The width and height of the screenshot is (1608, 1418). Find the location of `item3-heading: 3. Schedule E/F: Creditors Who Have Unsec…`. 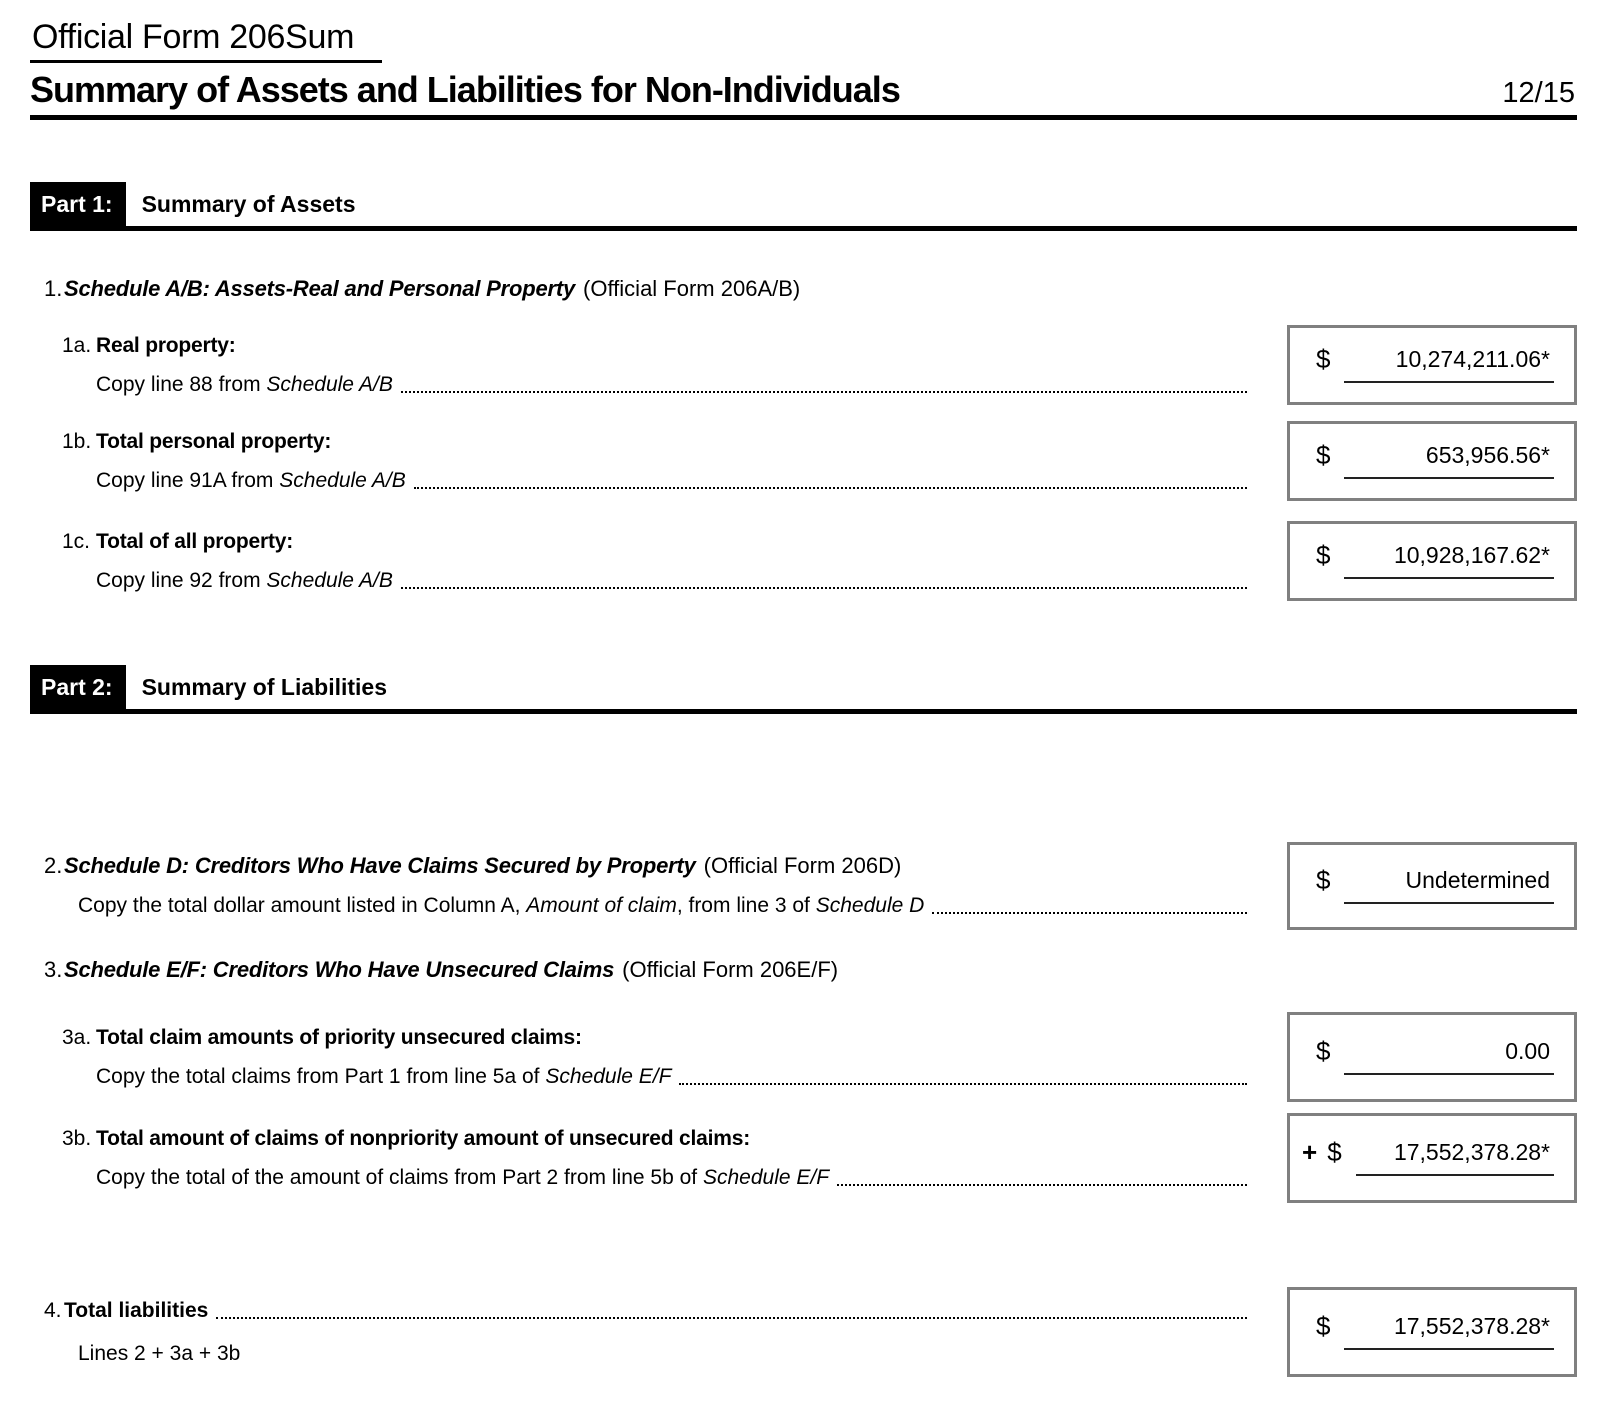

item3-heading: 3. Schedule E/F: Creditors Who Have Unsec… is located at coordinates (803, 970).